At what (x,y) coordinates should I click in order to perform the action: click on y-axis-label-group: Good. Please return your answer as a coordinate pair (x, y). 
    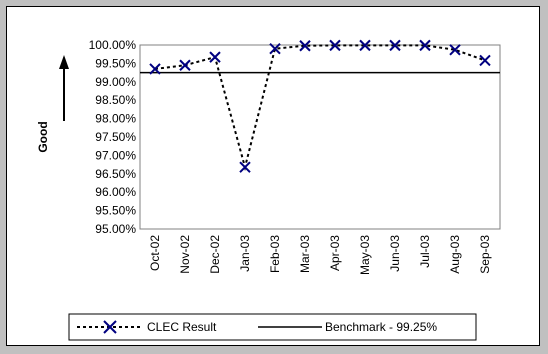
    Looking at the image, I should click on (43, 136).